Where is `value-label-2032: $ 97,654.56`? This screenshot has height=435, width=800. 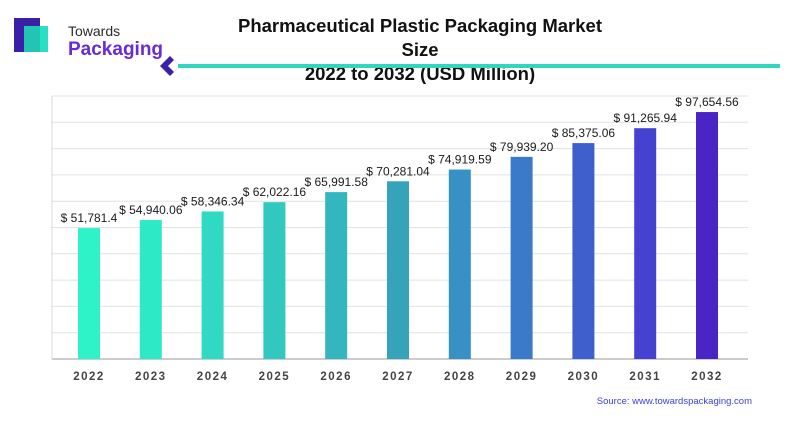
value-label-2032: $ 97,654.56 is located at coordinates (707, 102).